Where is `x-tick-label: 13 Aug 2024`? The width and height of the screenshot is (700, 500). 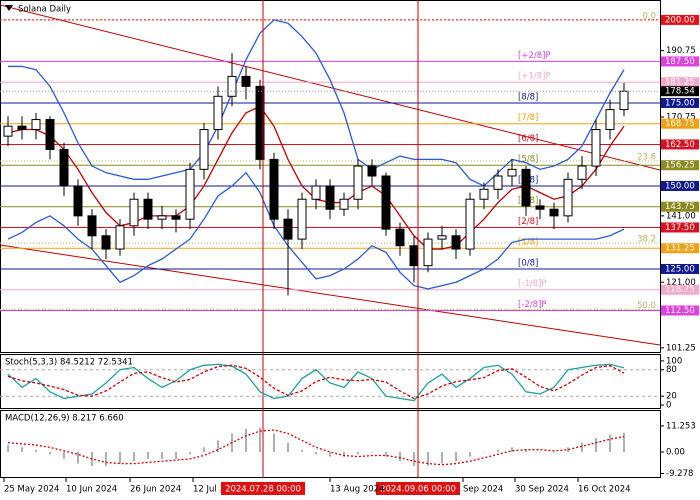
x-tick-label: 13 Aug 2024 is located at coordinates (357, 490).